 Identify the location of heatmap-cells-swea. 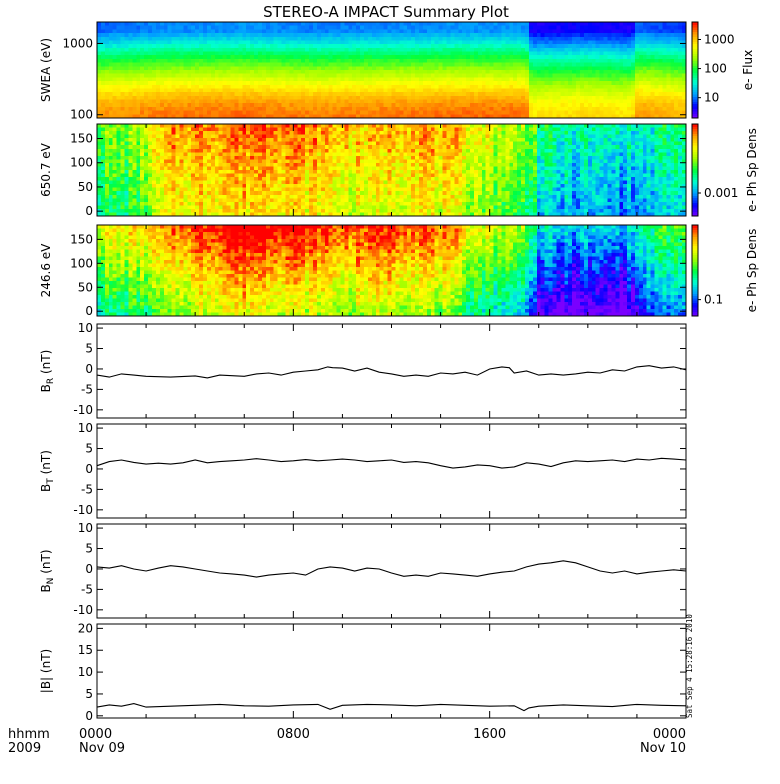
(392, 70).